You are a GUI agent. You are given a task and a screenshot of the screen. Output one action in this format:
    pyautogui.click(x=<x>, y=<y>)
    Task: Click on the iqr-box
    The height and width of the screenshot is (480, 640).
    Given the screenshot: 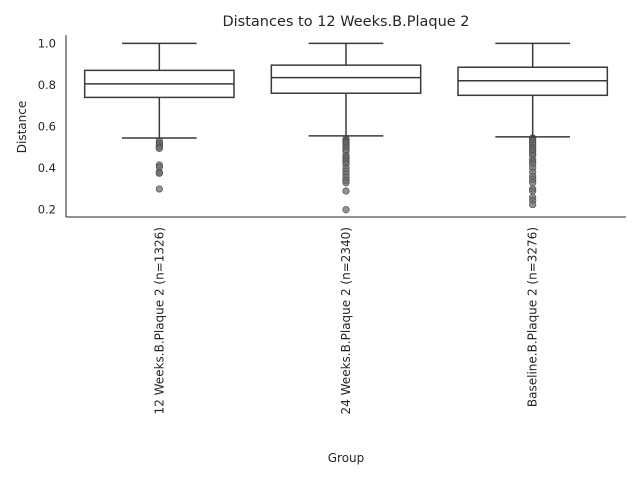 What is the action you would take?
    pyautogui.click(x=346, y=79)
    